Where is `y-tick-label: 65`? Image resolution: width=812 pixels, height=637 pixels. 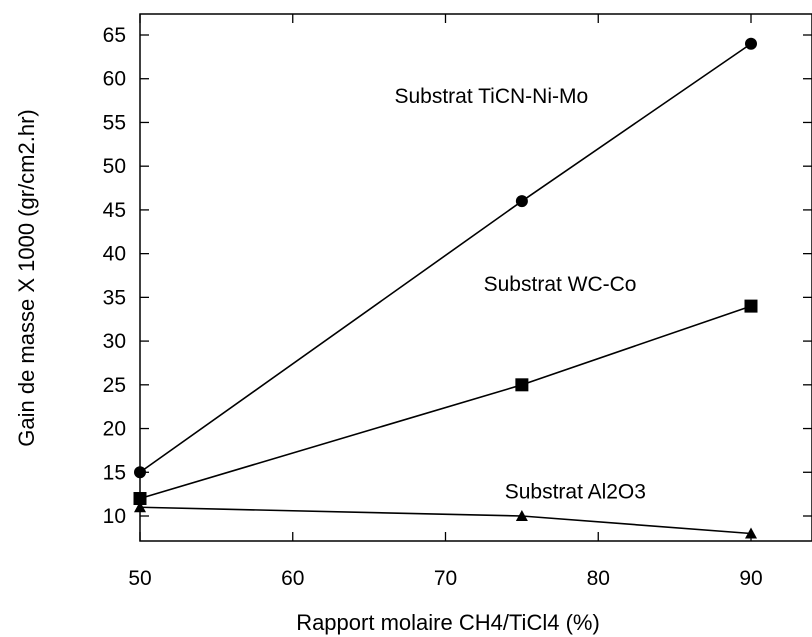
y-tick-label: 65 is located at coordinates (114, 35).